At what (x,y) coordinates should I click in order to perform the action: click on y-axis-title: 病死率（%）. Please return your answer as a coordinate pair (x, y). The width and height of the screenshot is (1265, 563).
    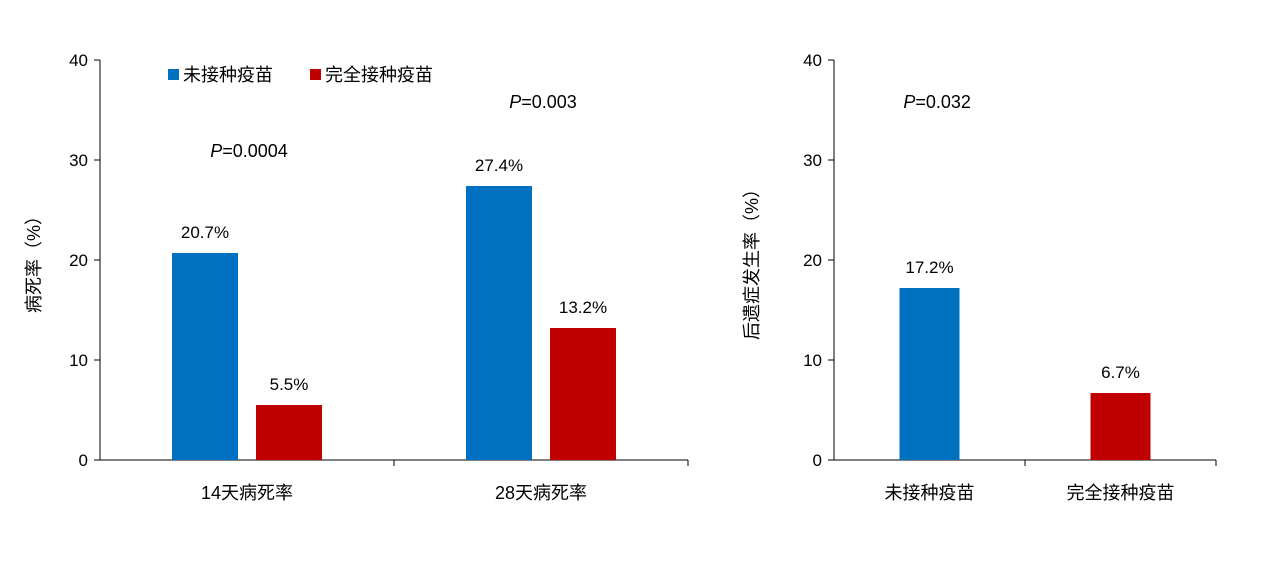
    Looking at the image, I should click on (34, 260).